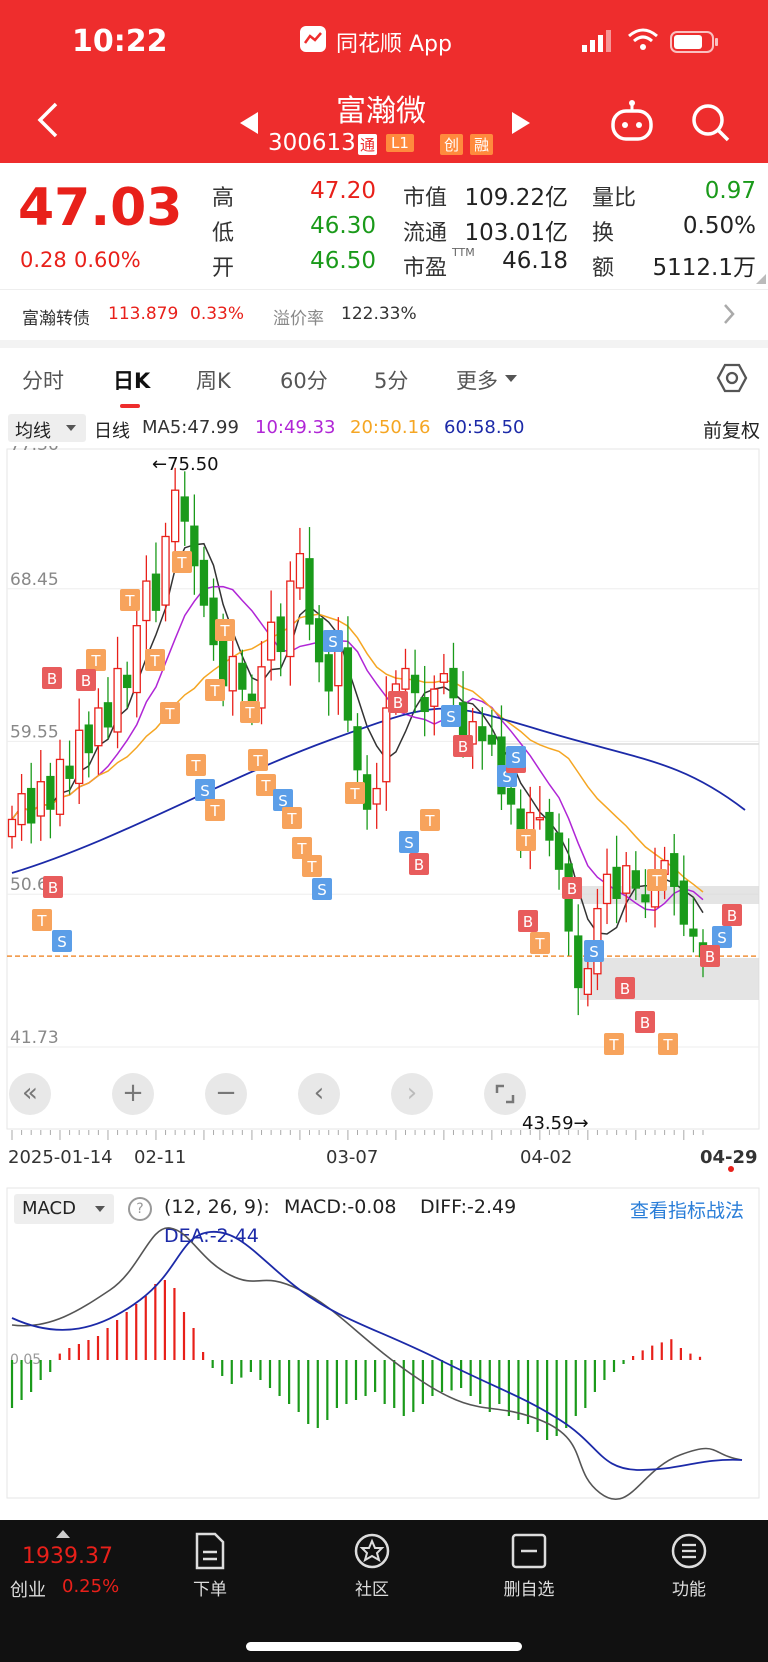 This screenshot has width=768, height=1662. What do you see at coordinates (400, 143) in the screenshot?
I see `badge-l1: L1` at bounding box center [400, 143].